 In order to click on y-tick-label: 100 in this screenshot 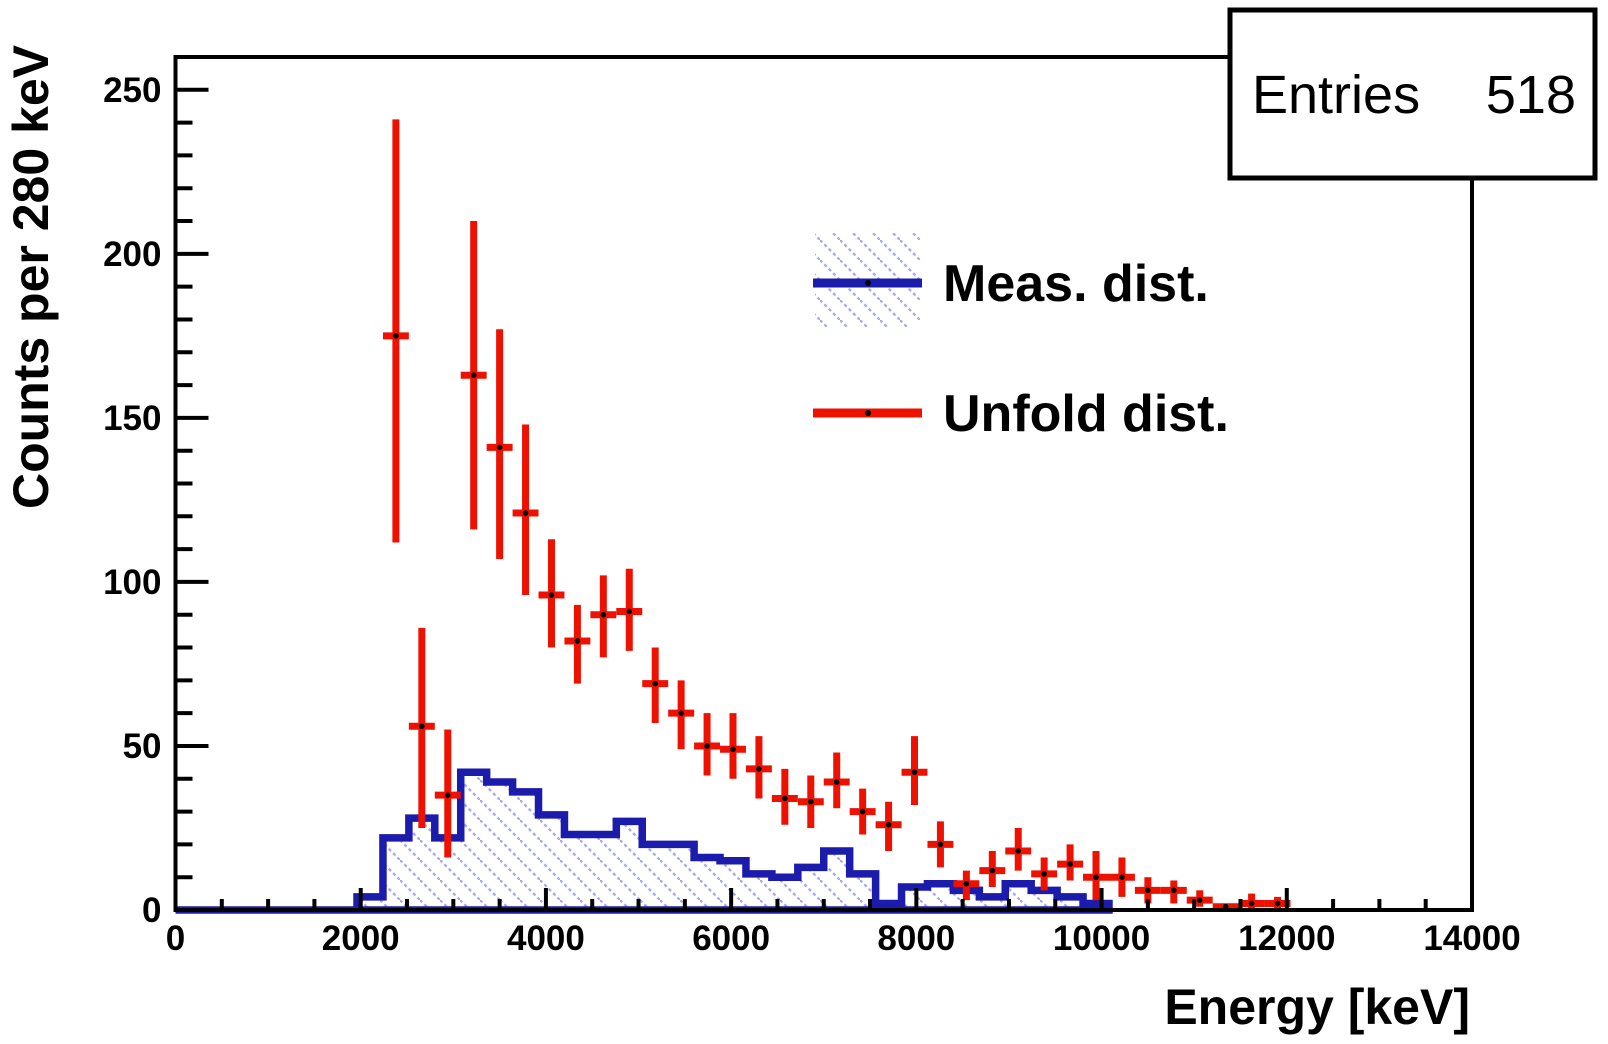, I will do `click(132, 582)`.